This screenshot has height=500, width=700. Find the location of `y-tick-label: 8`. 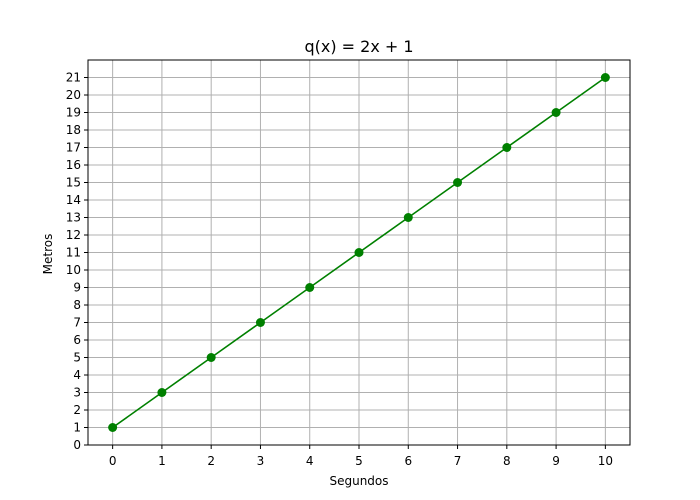

y-tick-label: 8 is located at coordinates (77, 305).